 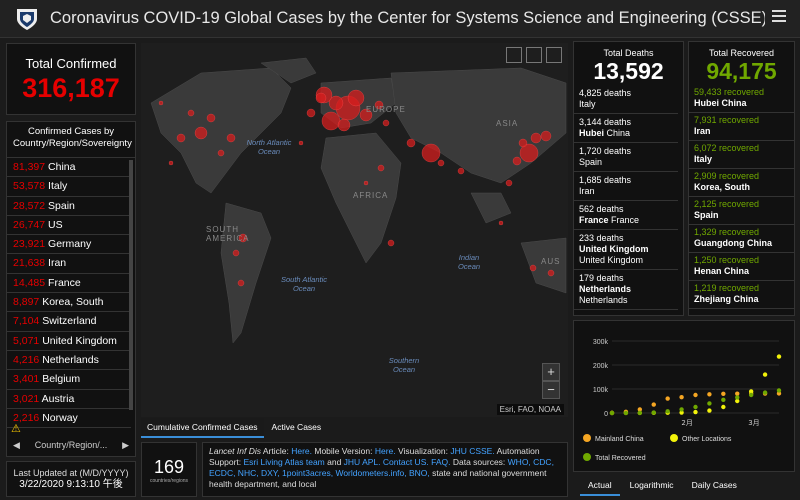 What do you see at coordinates (626, 215) in the screenshot?
I see `list-item: 562 deaths France France` at bounding box center [626, 215].